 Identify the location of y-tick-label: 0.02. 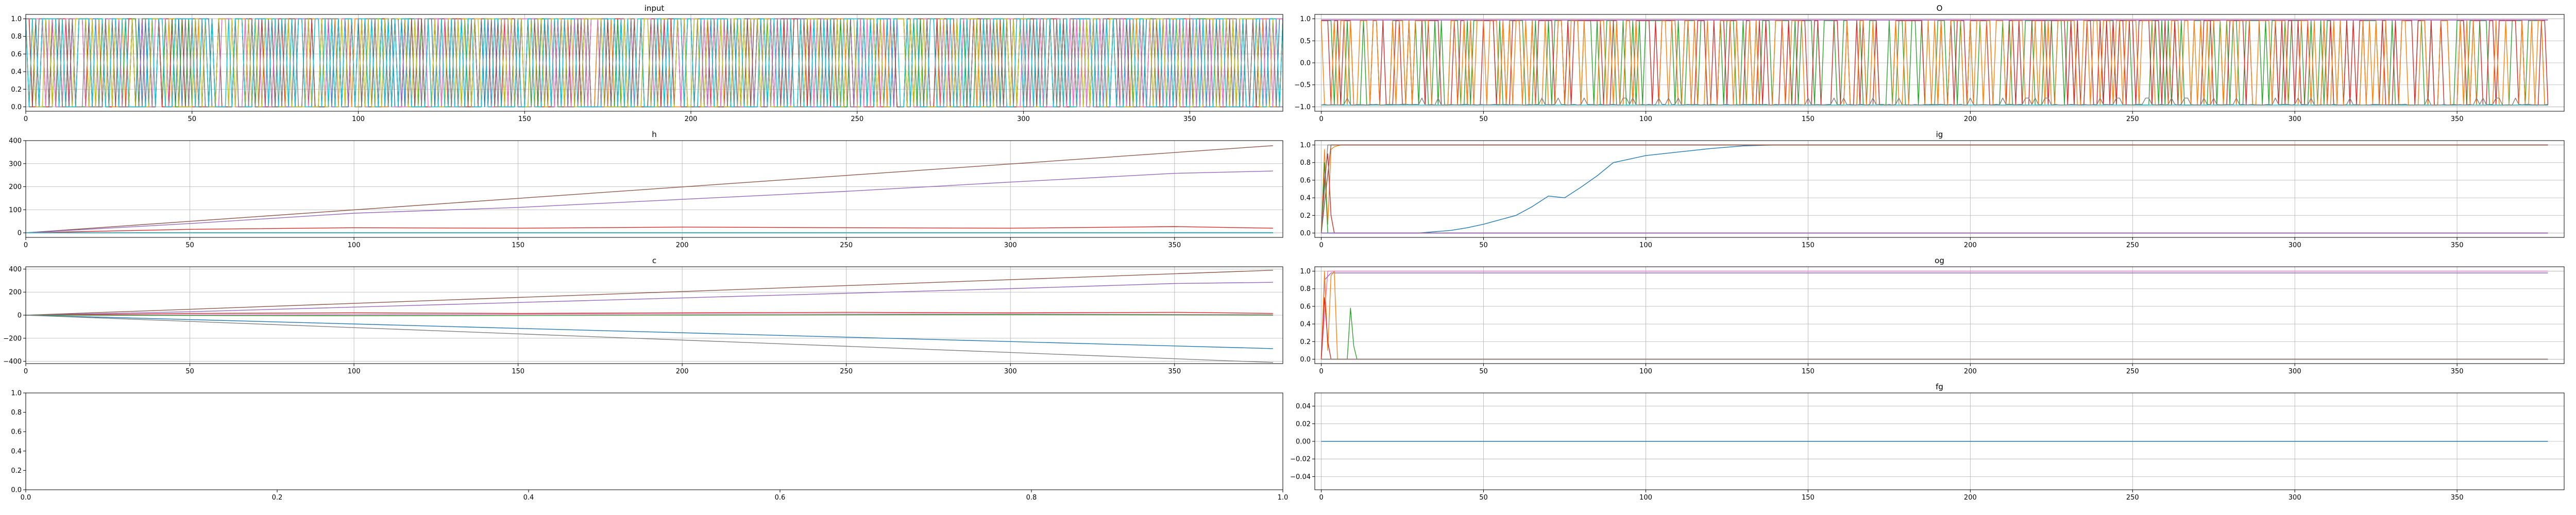
(1303, 424).